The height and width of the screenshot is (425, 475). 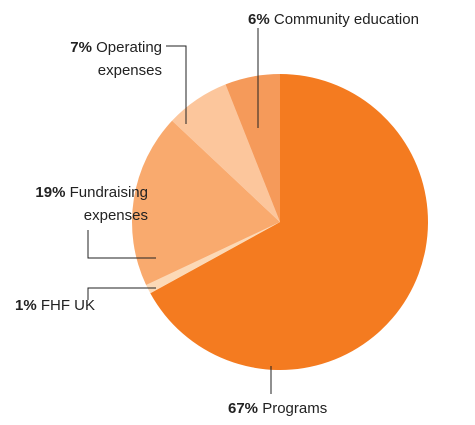 What do you see at coordinates (26, 305) in the screenshot?
I see `value-label: 1%` at bounding box center [26, 305].